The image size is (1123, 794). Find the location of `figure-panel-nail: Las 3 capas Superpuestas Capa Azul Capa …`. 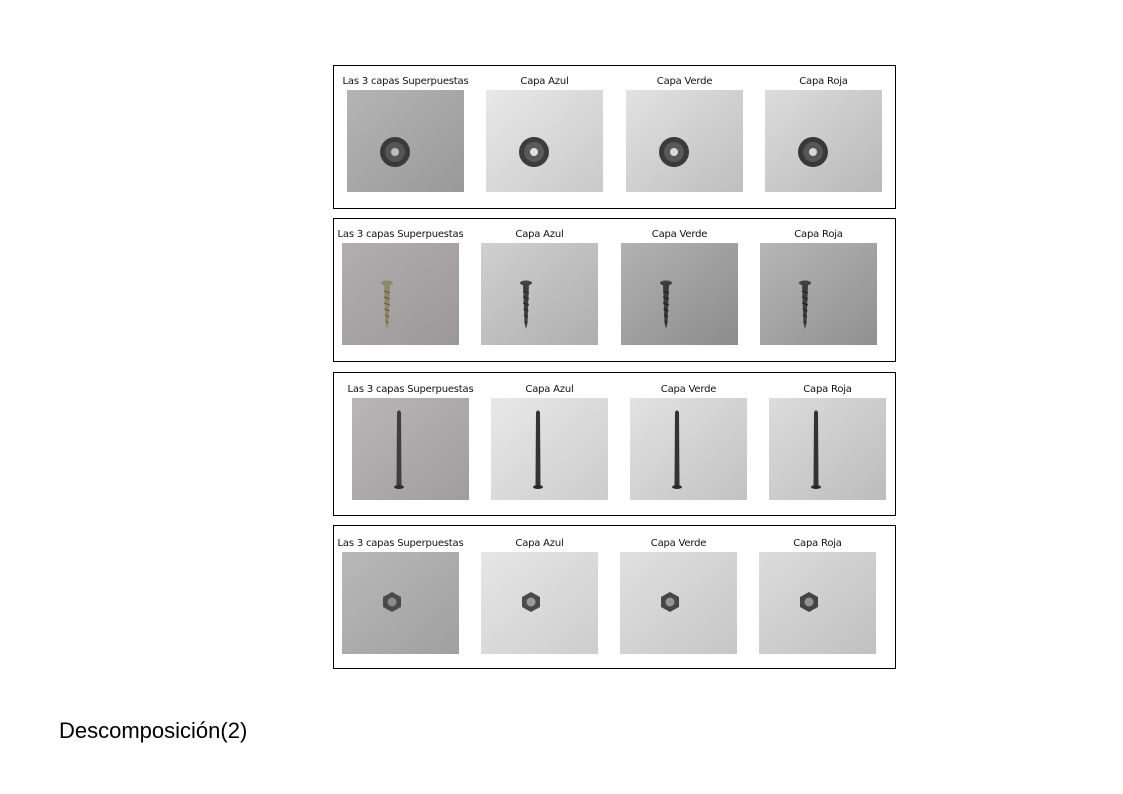

figure-panel-nail: Las 3 capas Superpuestas Capa Azul Capa … is located at coordinates (614, 444).